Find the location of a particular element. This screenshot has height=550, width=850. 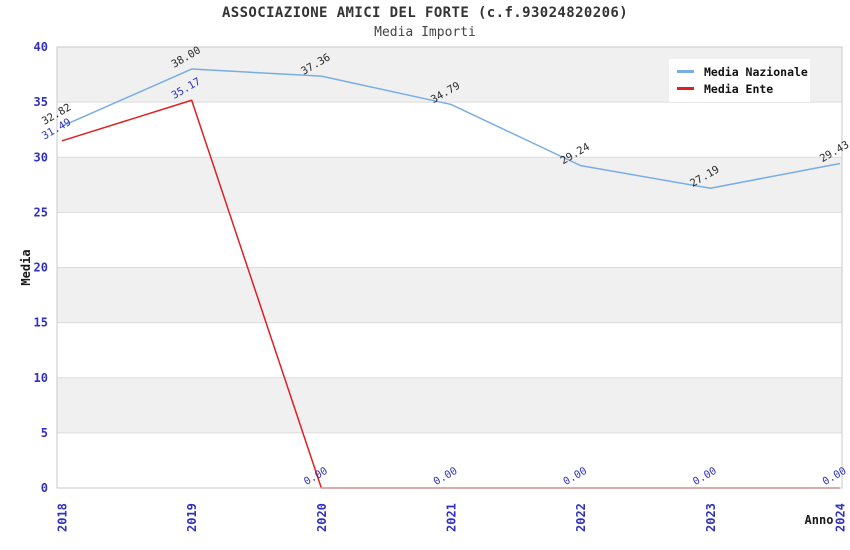

x-tick-label: 2024 is located at coordinates (841, 517).